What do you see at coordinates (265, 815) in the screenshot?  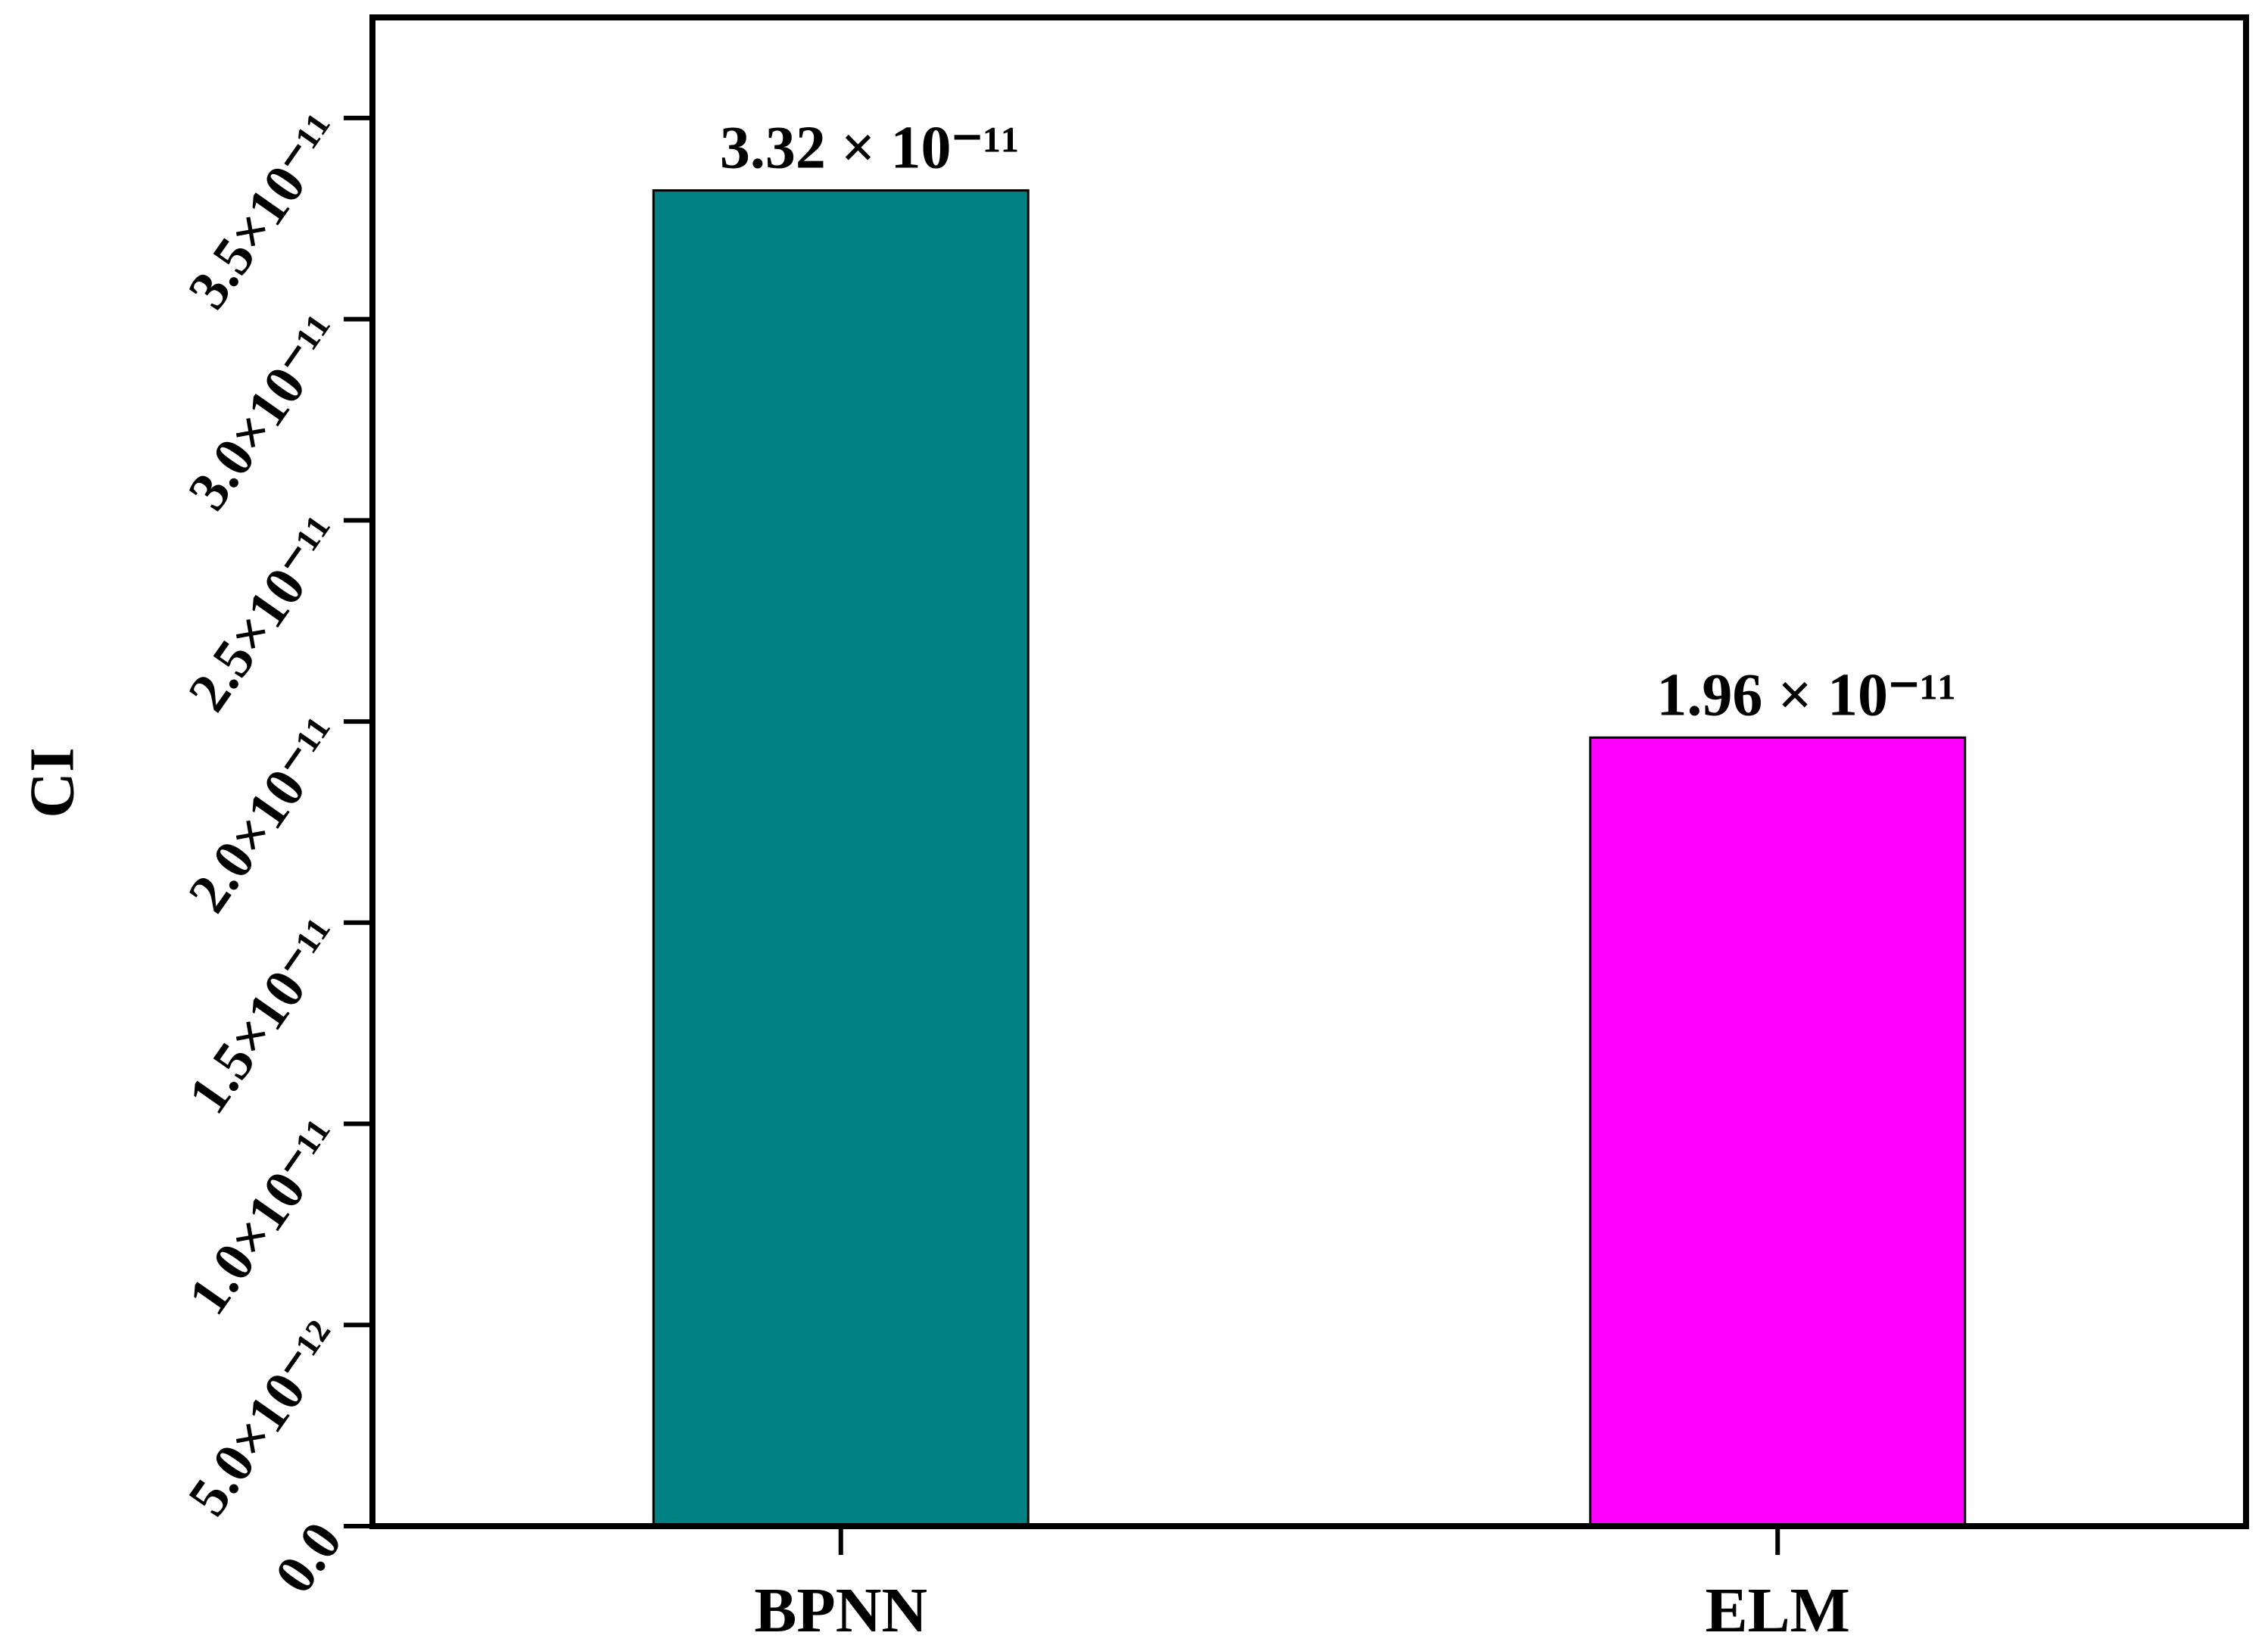 I see `y-tick-label: 2.0×10⁻¹¹` at bounding box center [265, 815].